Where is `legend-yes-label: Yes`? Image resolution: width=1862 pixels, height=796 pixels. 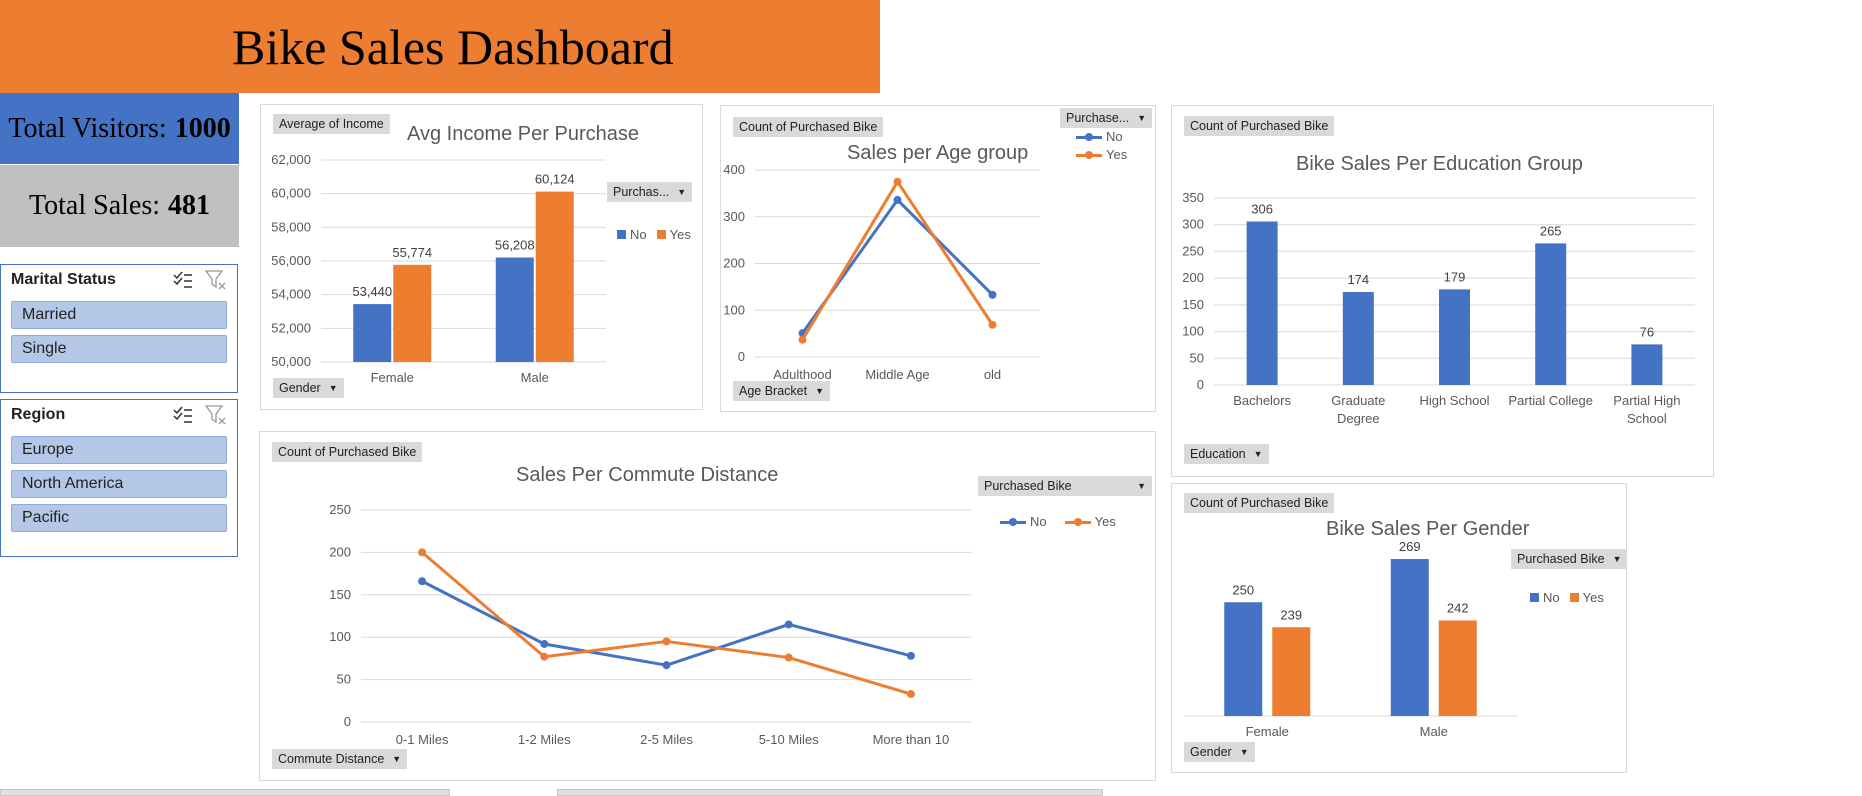
legend-yes-label: Yes is located at coordinates (1105, 521).